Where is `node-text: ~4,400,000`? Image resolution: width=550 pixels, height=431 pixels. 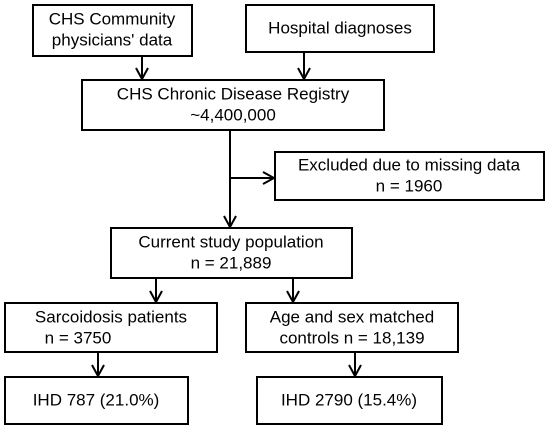
node-text: ~4,400,000 is located at coordinates (233, 114).